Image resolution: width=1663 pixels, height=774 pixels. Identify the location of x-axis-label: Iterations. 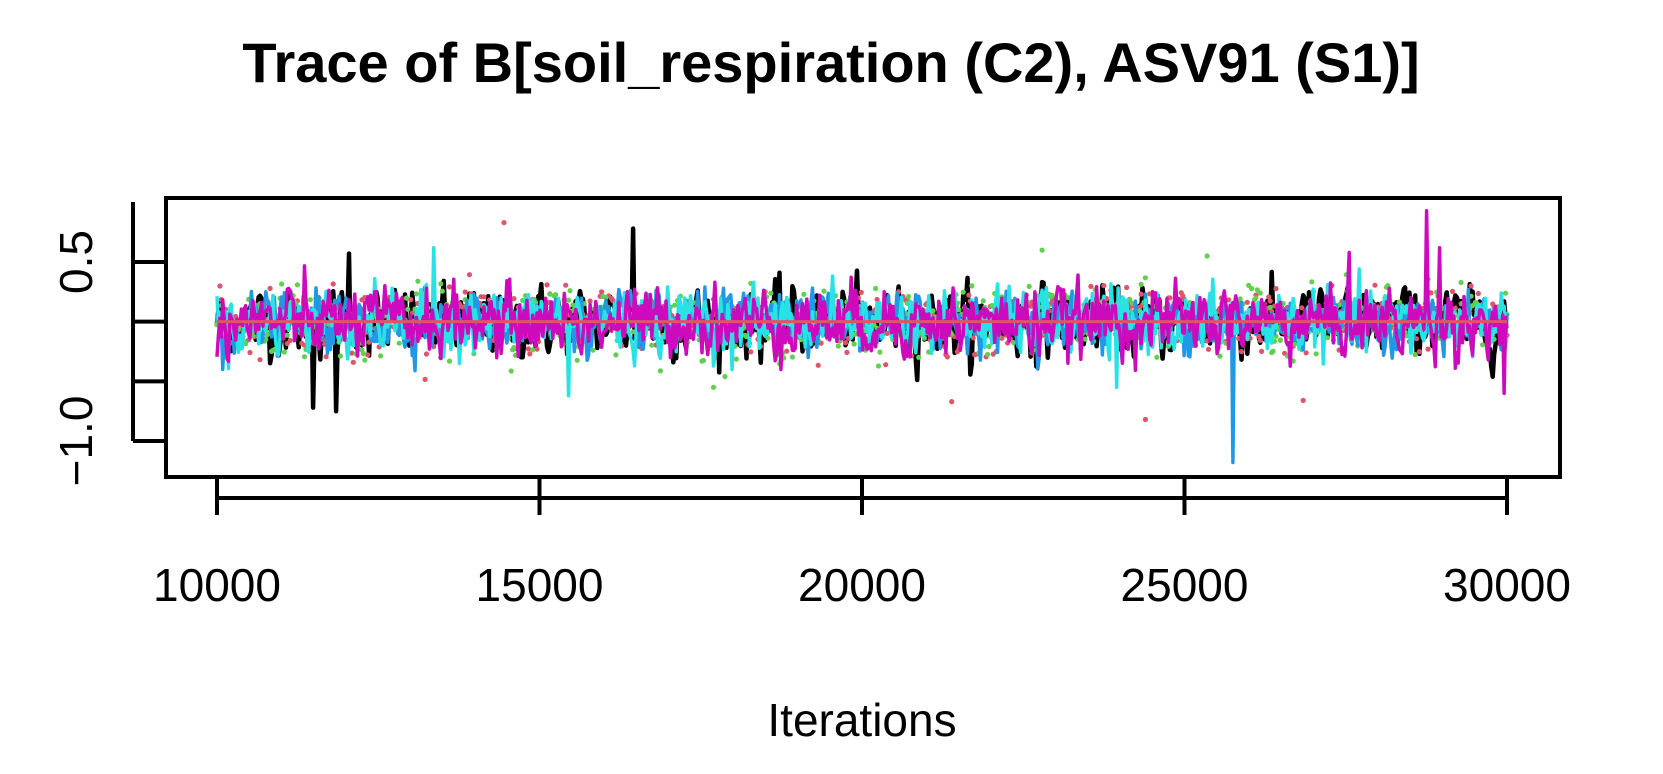
(861, 720).